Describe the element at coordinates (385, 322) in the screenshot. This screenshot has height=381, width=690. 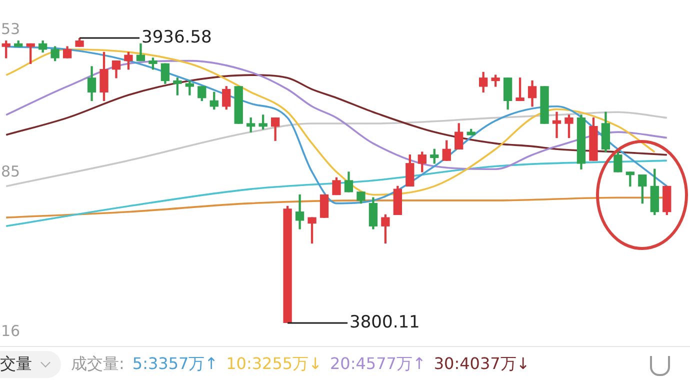
I see `annotation: 3800.11` at that location.